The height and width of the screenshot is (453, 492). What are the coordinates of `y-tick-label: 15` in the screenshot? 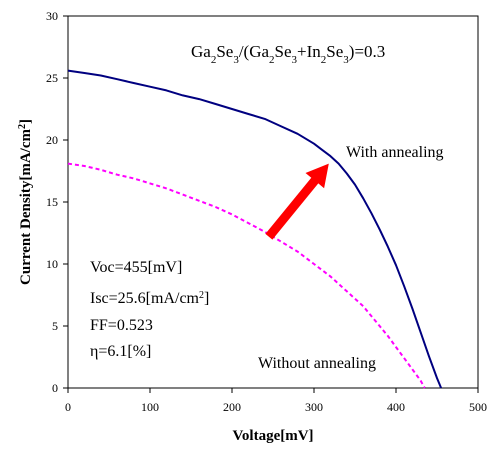 It's located at (52, 202).